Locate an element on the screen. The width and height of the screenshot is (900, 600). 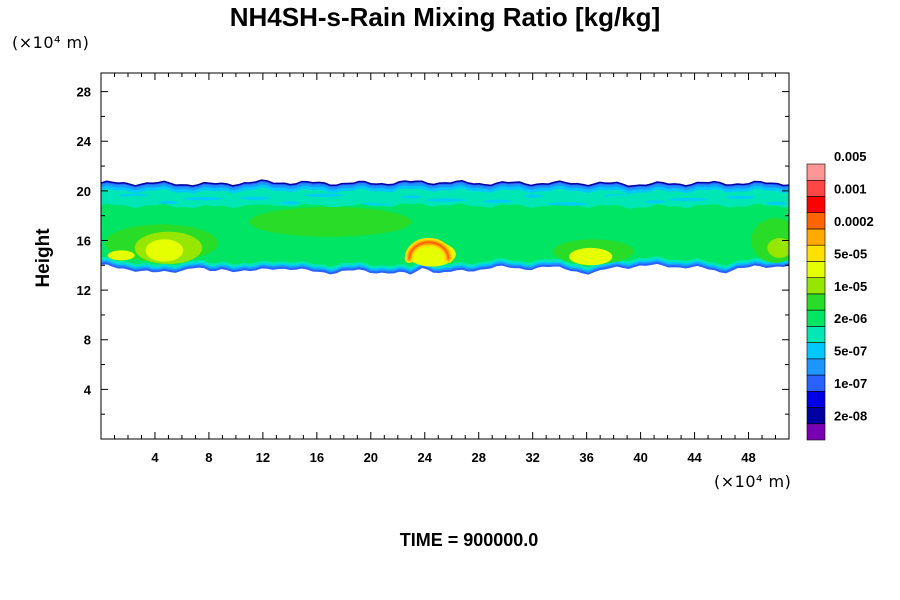
colorbar-label: 0.0002 is located at coordinates (854, 221).